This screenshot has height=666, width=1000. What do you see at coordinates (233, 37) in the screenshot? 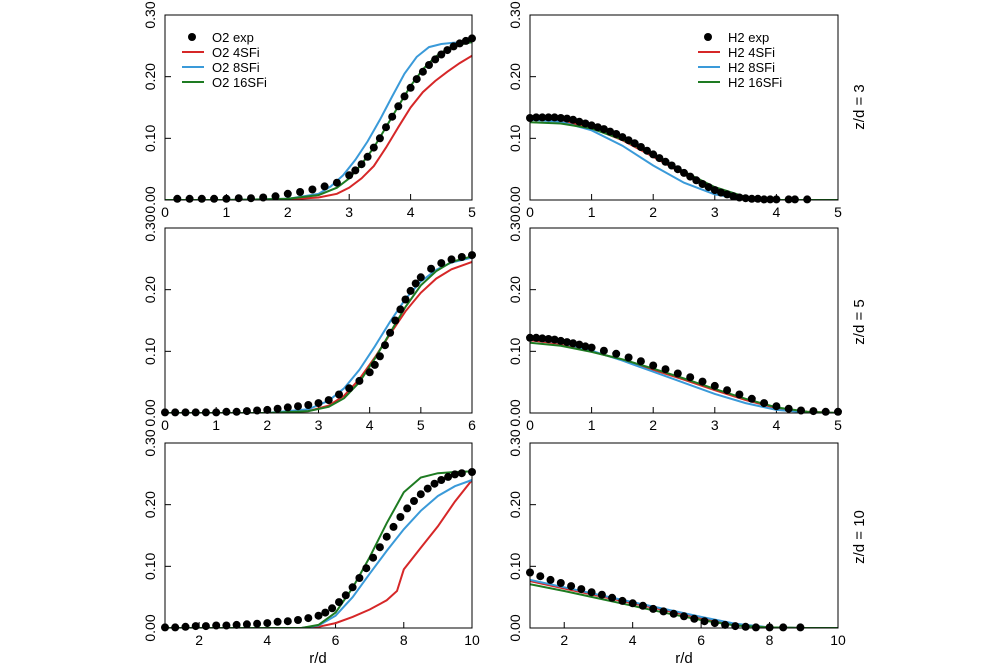
I see `legend-label: O2 exp` at bounding box center [233, 37].